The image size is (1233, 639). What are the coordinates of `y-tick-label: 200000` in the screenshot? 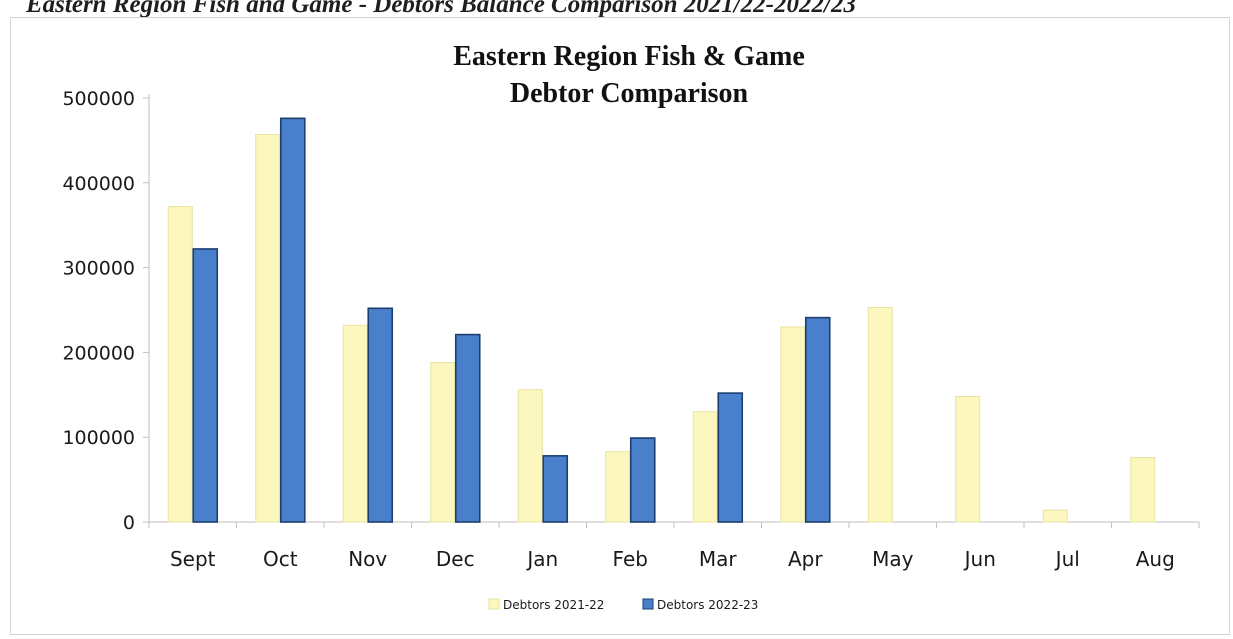 It's located at (98, 353).